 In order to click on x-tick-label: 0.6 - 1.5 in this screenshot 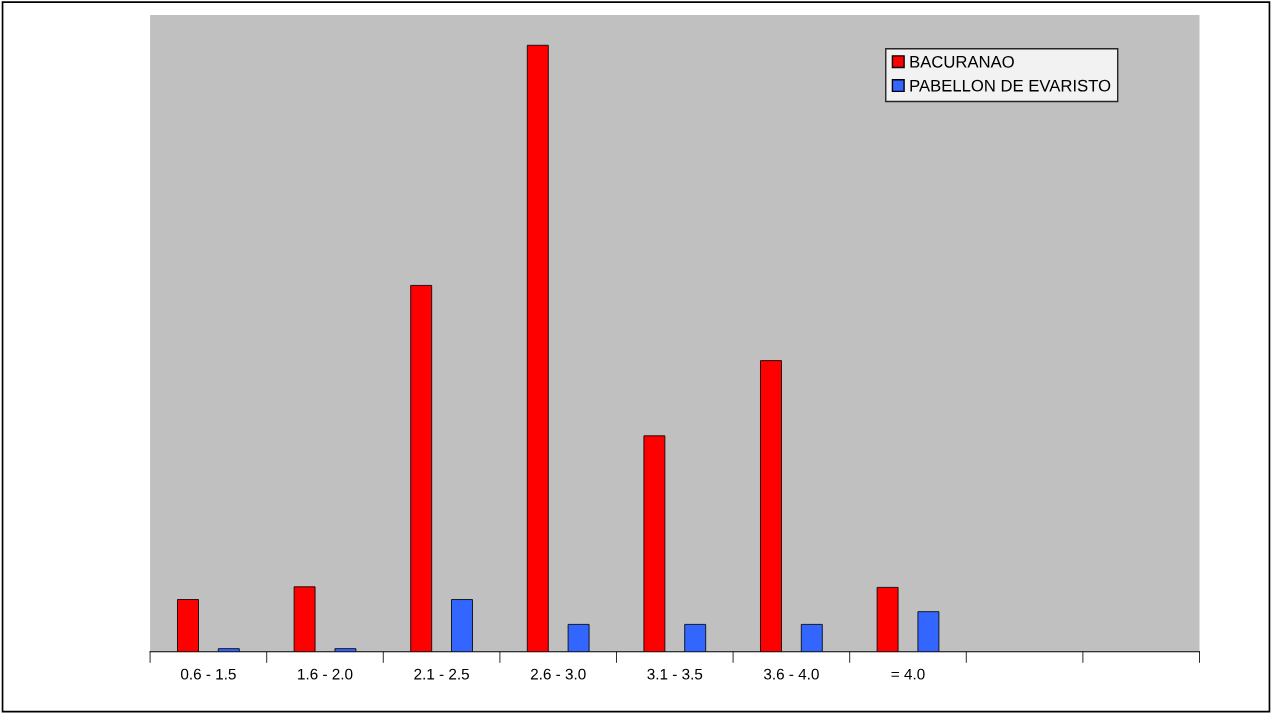, I will do `click(208, 674)`.